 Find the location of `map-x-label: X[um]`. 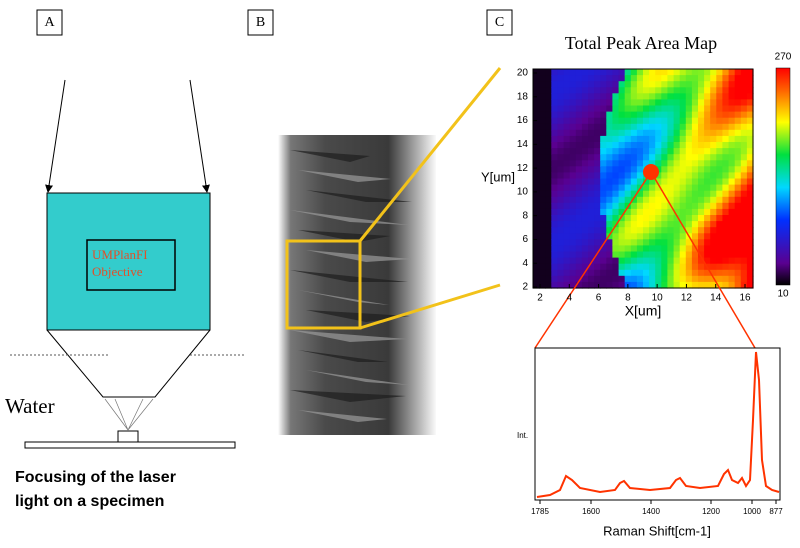

map-x-label: X[um] is located at coordinates (643, 311).